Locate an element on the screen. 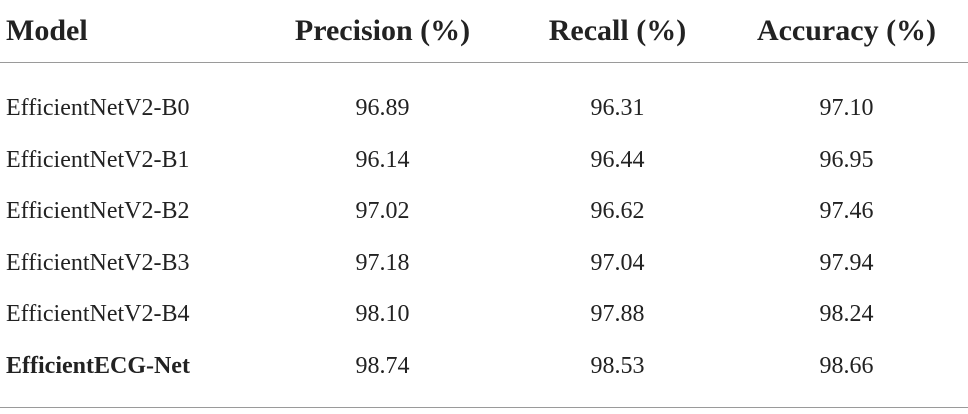 Image resolution: width=968 pixels, height=414 pixels. recall-cell: 96.44 is located at coordinates (617, 159).